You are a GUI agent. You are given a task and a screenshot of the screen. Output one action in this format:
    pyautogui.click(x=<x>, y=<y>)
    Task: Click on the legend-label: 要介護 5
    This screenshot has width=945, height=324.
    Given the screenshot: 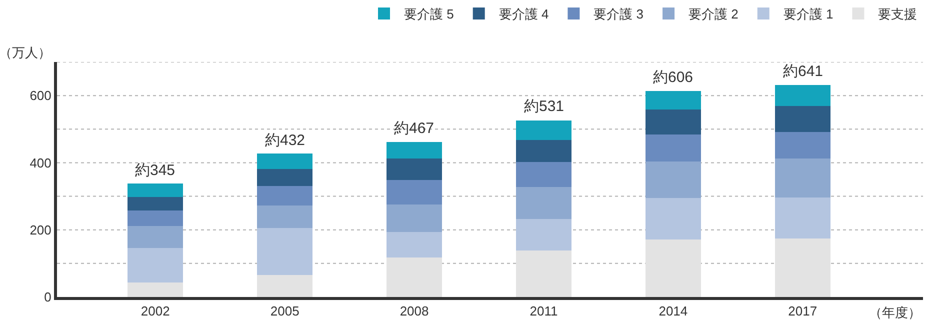 What is the action you would take?
    pyautogui.click(x=429, y=14)
    